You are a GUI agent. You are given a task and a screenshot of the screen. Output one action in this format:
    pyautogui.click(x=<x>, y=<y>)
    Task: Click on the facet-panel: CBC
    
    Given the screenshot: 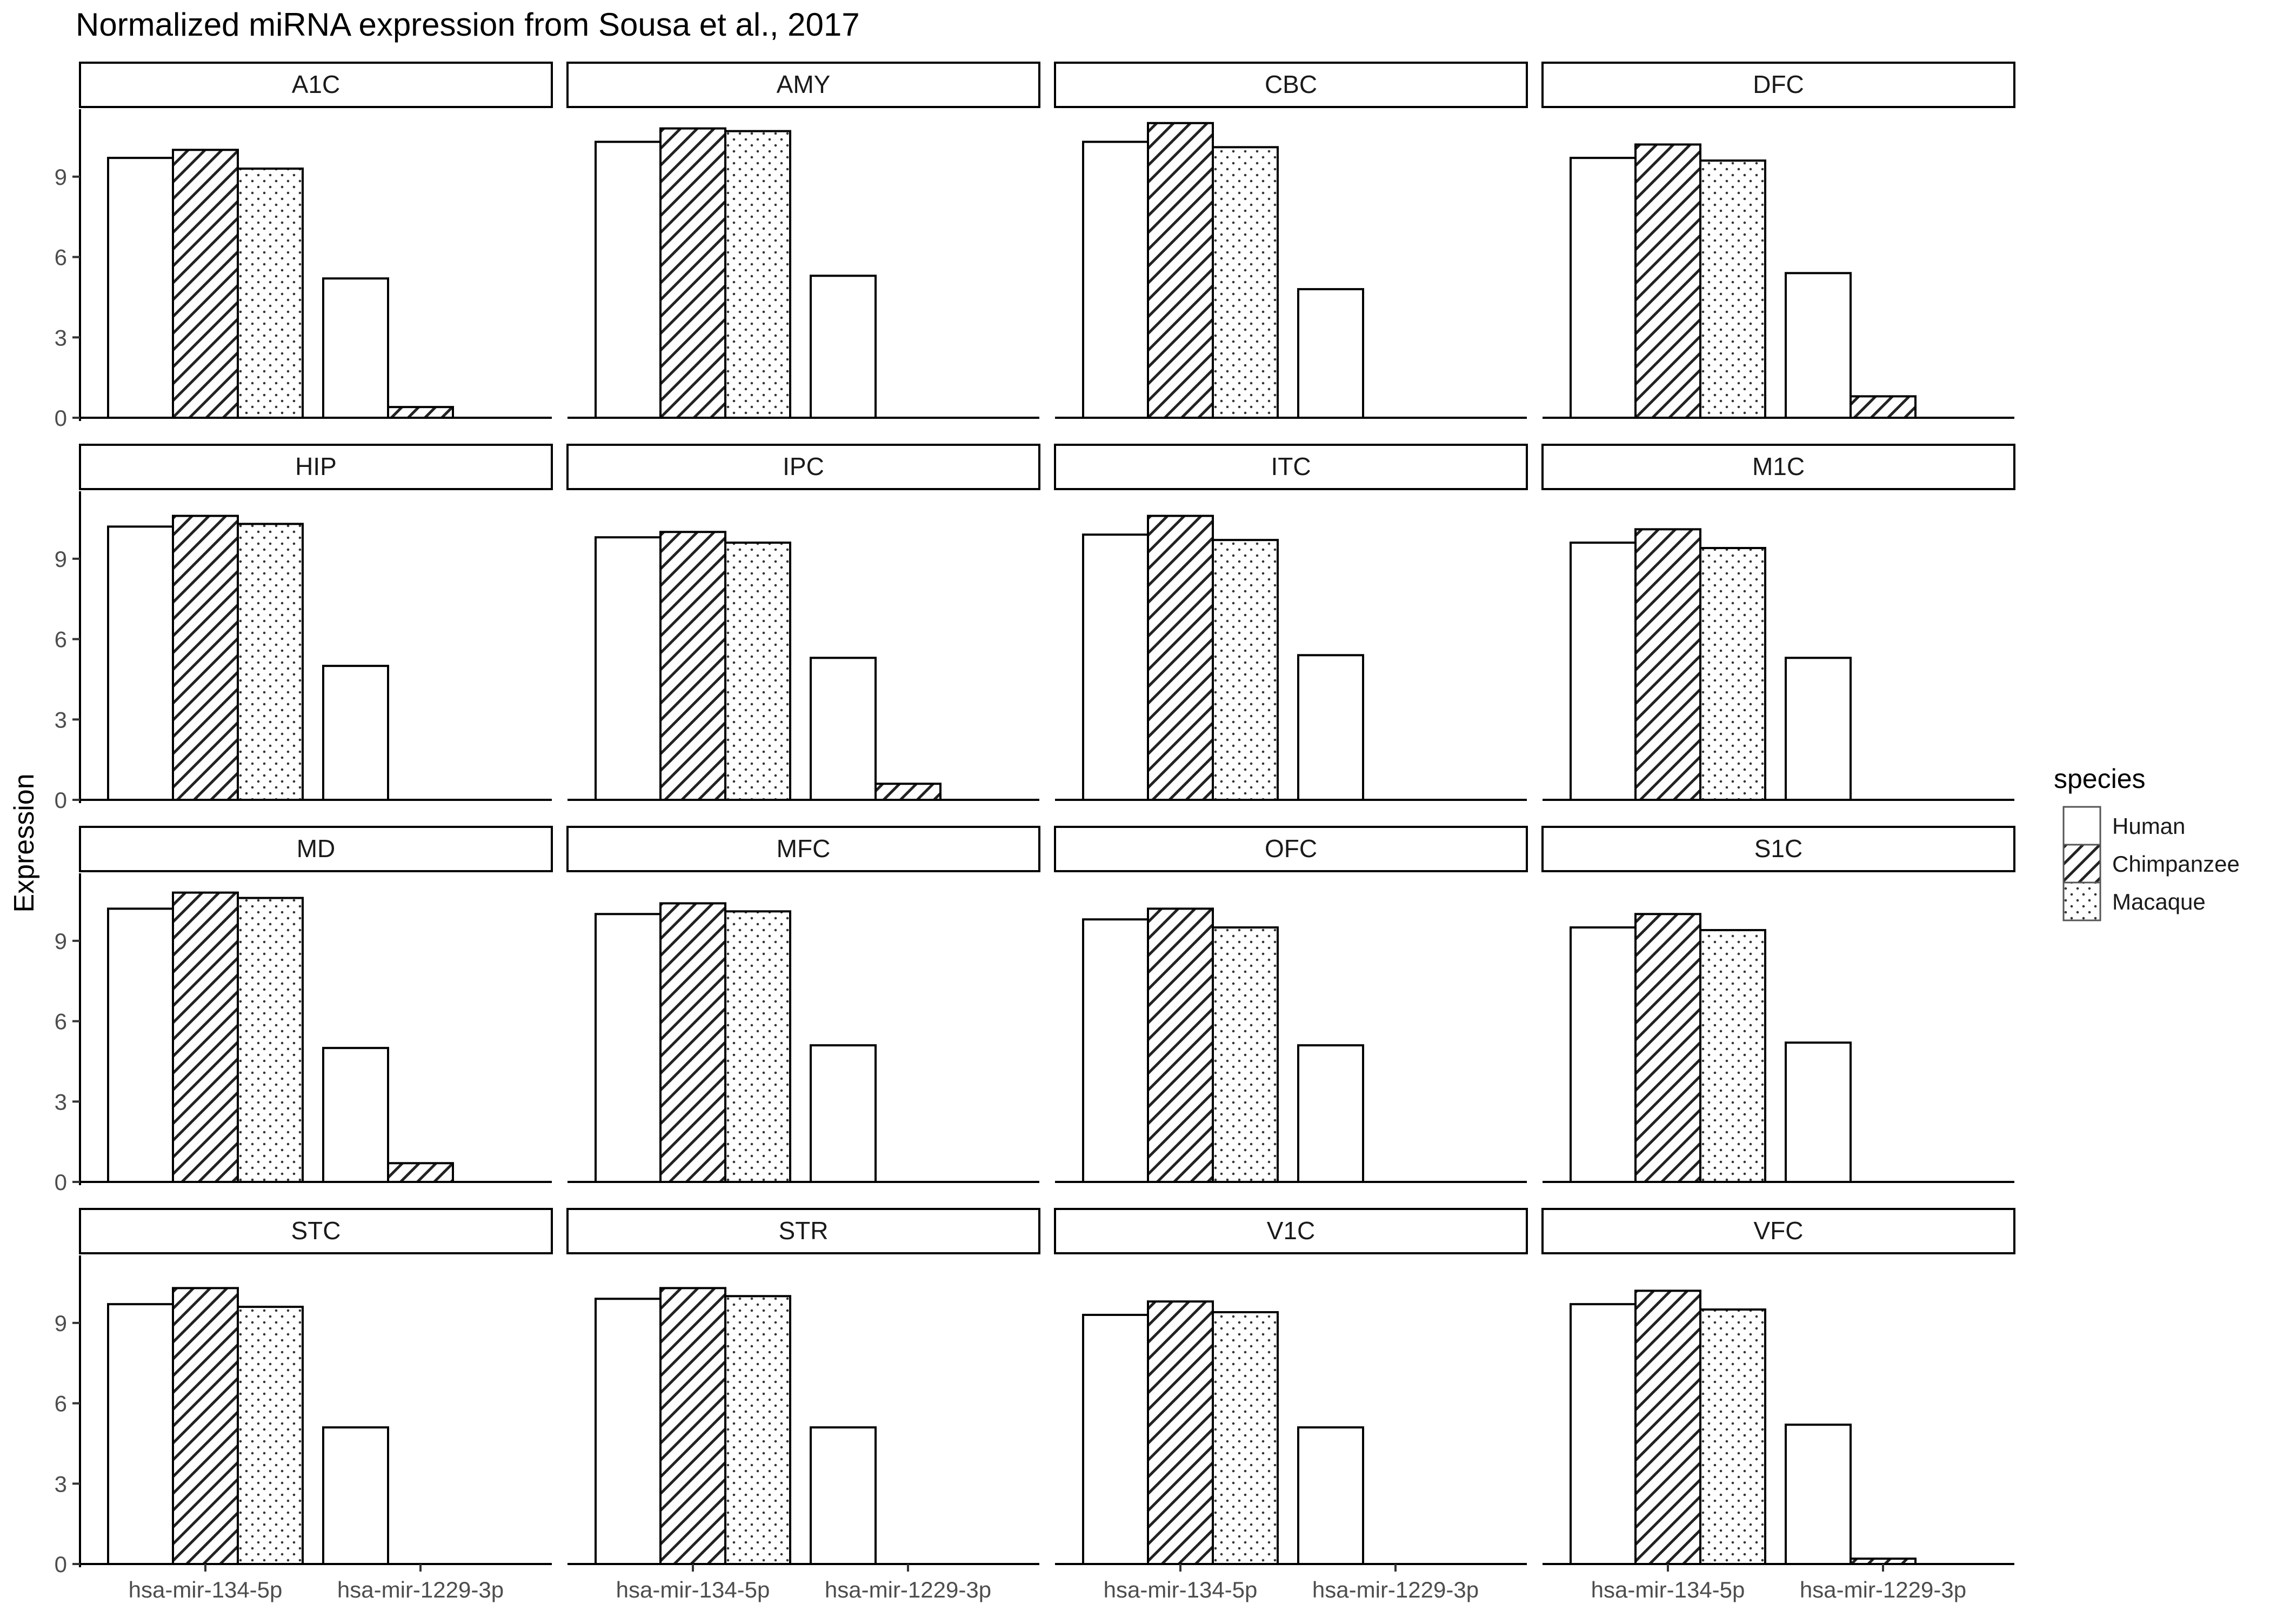 What is the action you would take?
    pyautogui.click(x=1291, y=240)
    